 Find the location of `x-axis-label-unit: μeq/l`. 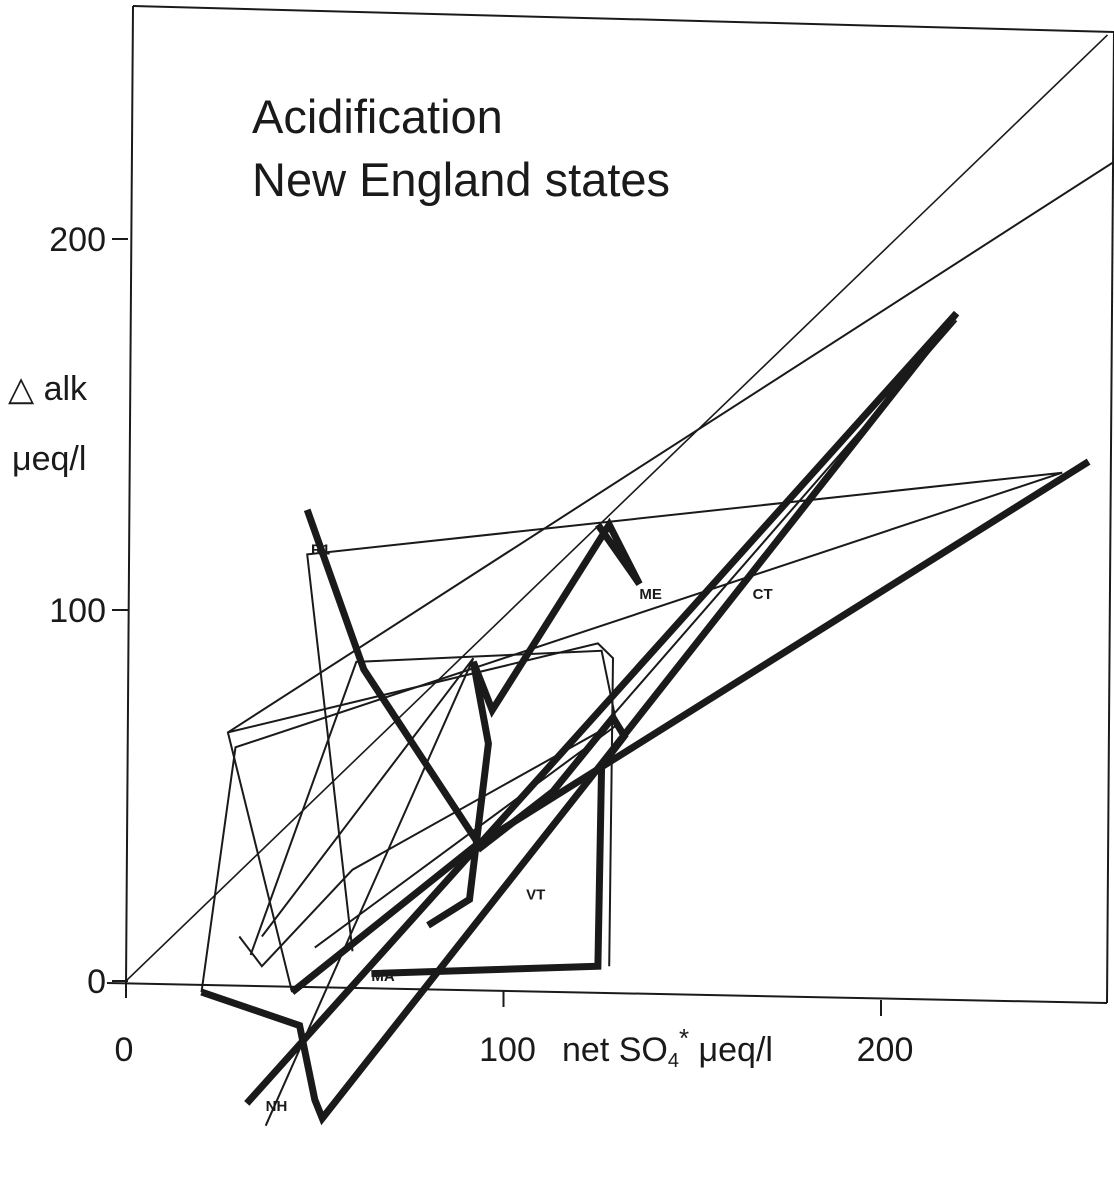

x-axis-label-unit: μeq/l is located at coordinates (731, 1050).